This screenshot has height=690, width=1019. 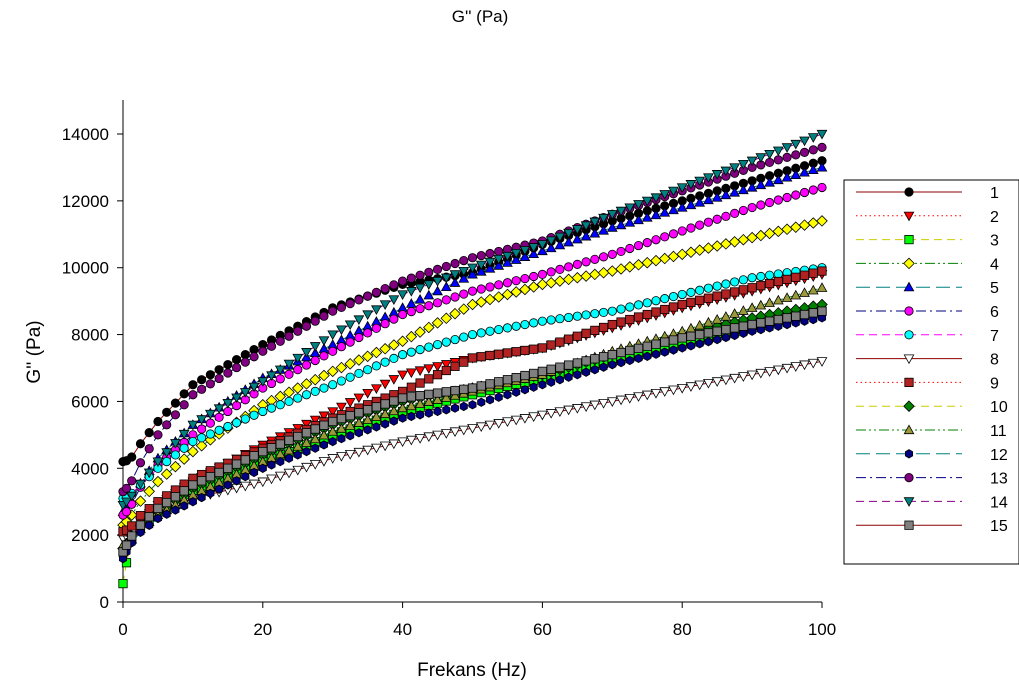 I want to click on legend-item-5: 5, so click(x=927, y=288).